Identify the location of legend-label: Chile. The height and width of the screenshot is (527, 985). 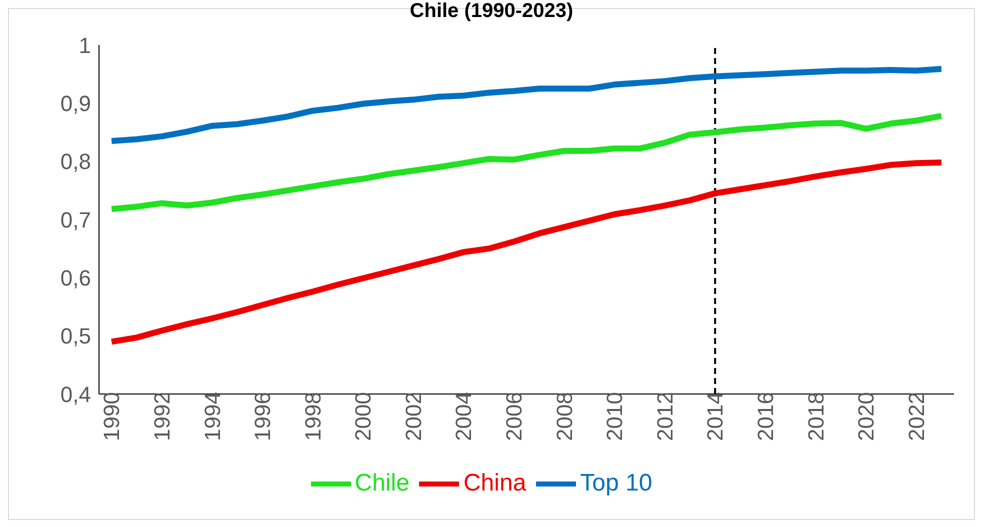
(382, 482).